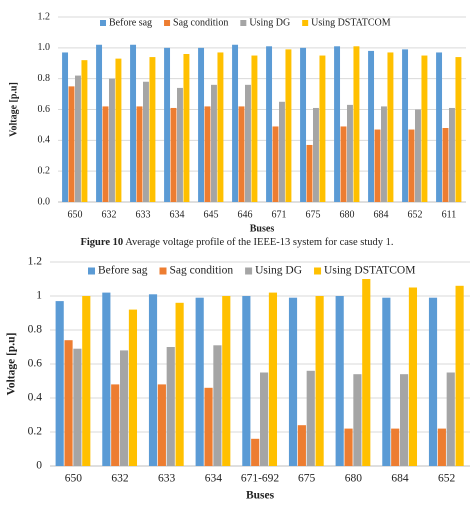 The image size is (474, 505). What do you see at coordinates (101, 242) in the screenshot?
I see `caption-label: Figure 10` at bounding box center [101, 242].